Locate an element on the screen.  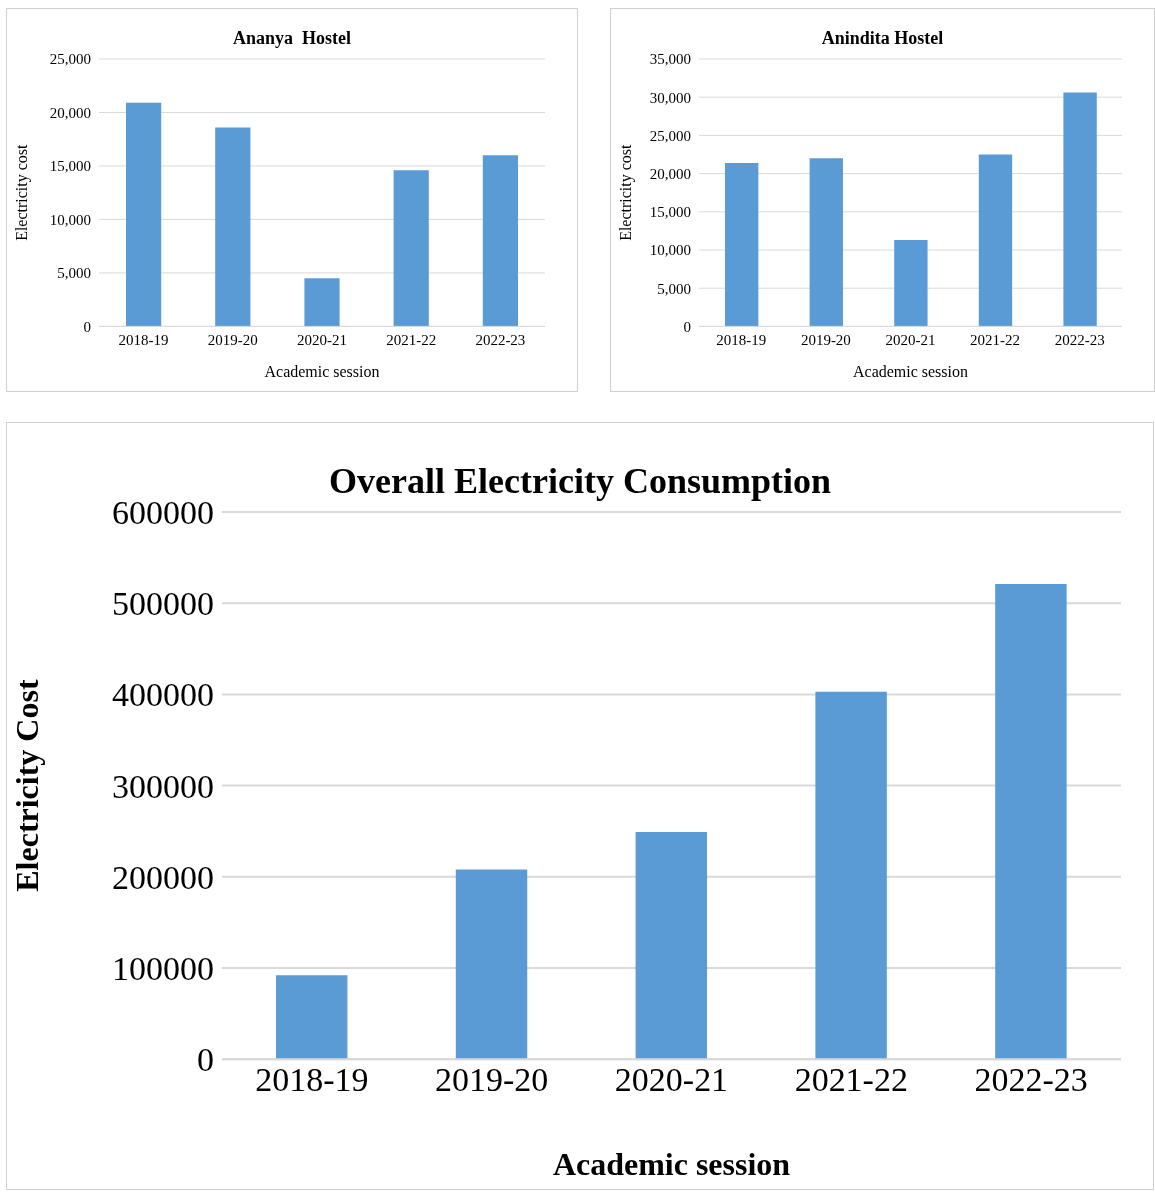
chart-title: Ananya Hostel is located at coordinates (292, 37).